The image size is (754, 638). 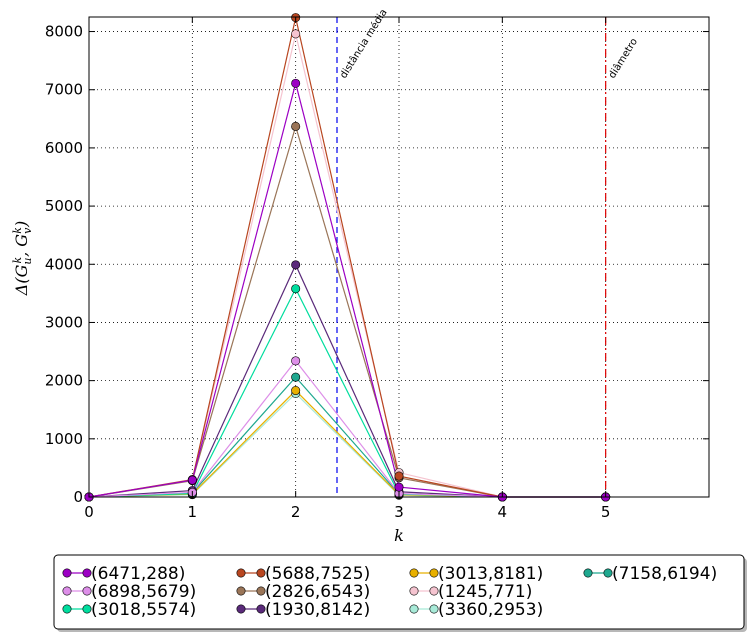 What do you see at coordinates (296, 512) in the screenshot?
I see `x-tick-label: 2` at bounding box center [296, 512].